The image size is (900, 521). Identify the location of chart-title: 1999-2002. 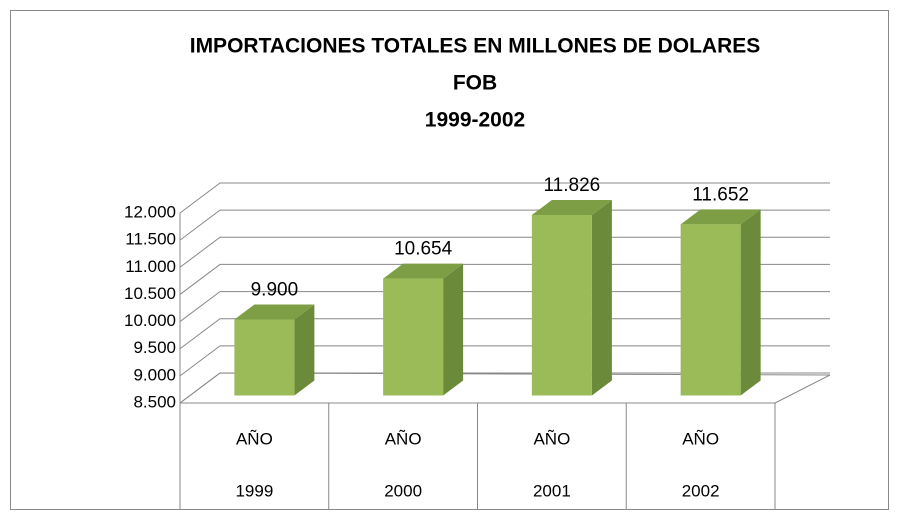
(475, 120).